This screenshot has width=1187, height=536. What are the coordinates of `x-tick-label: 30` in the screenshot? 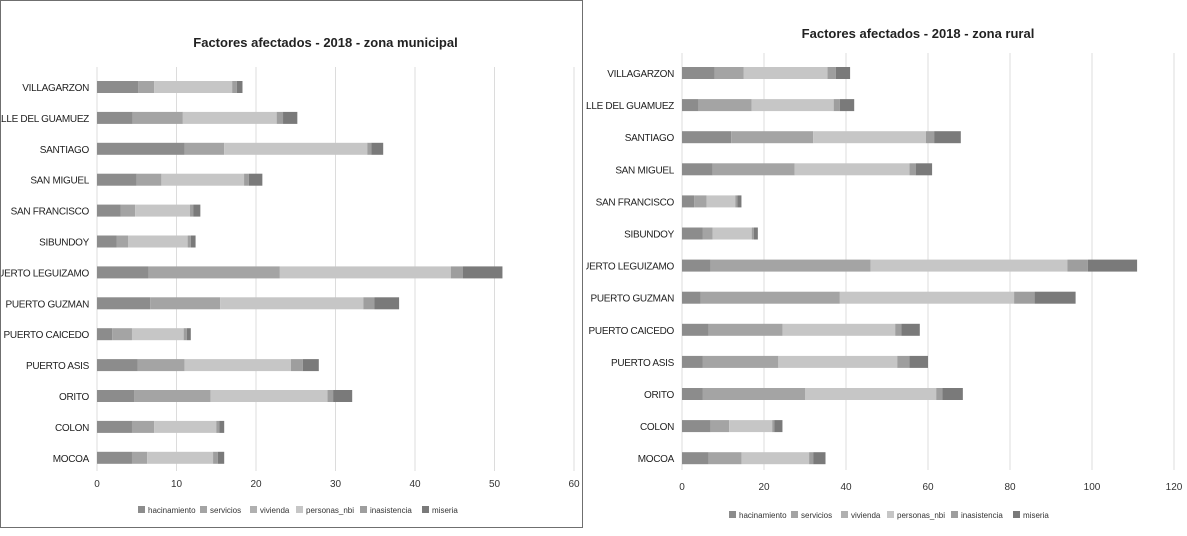 It's located at (336, 484).